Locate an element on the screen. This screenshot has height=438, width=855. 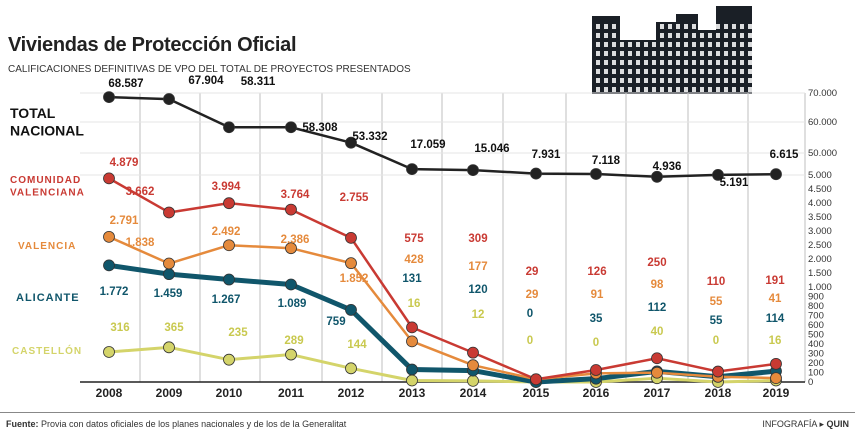
data-label: 1.852 is located at coordinates (354, 279).